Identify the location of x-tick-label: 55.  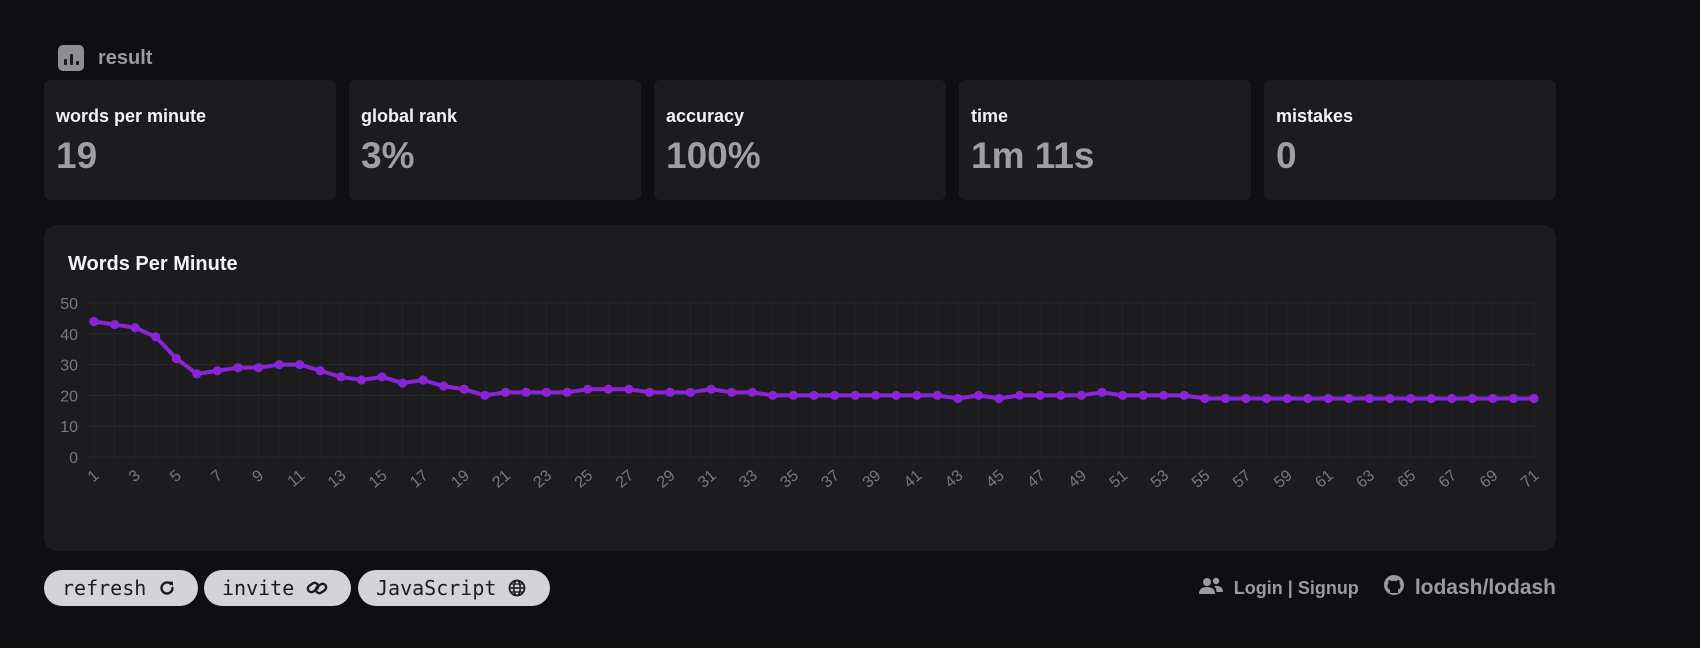
(1201, 479).